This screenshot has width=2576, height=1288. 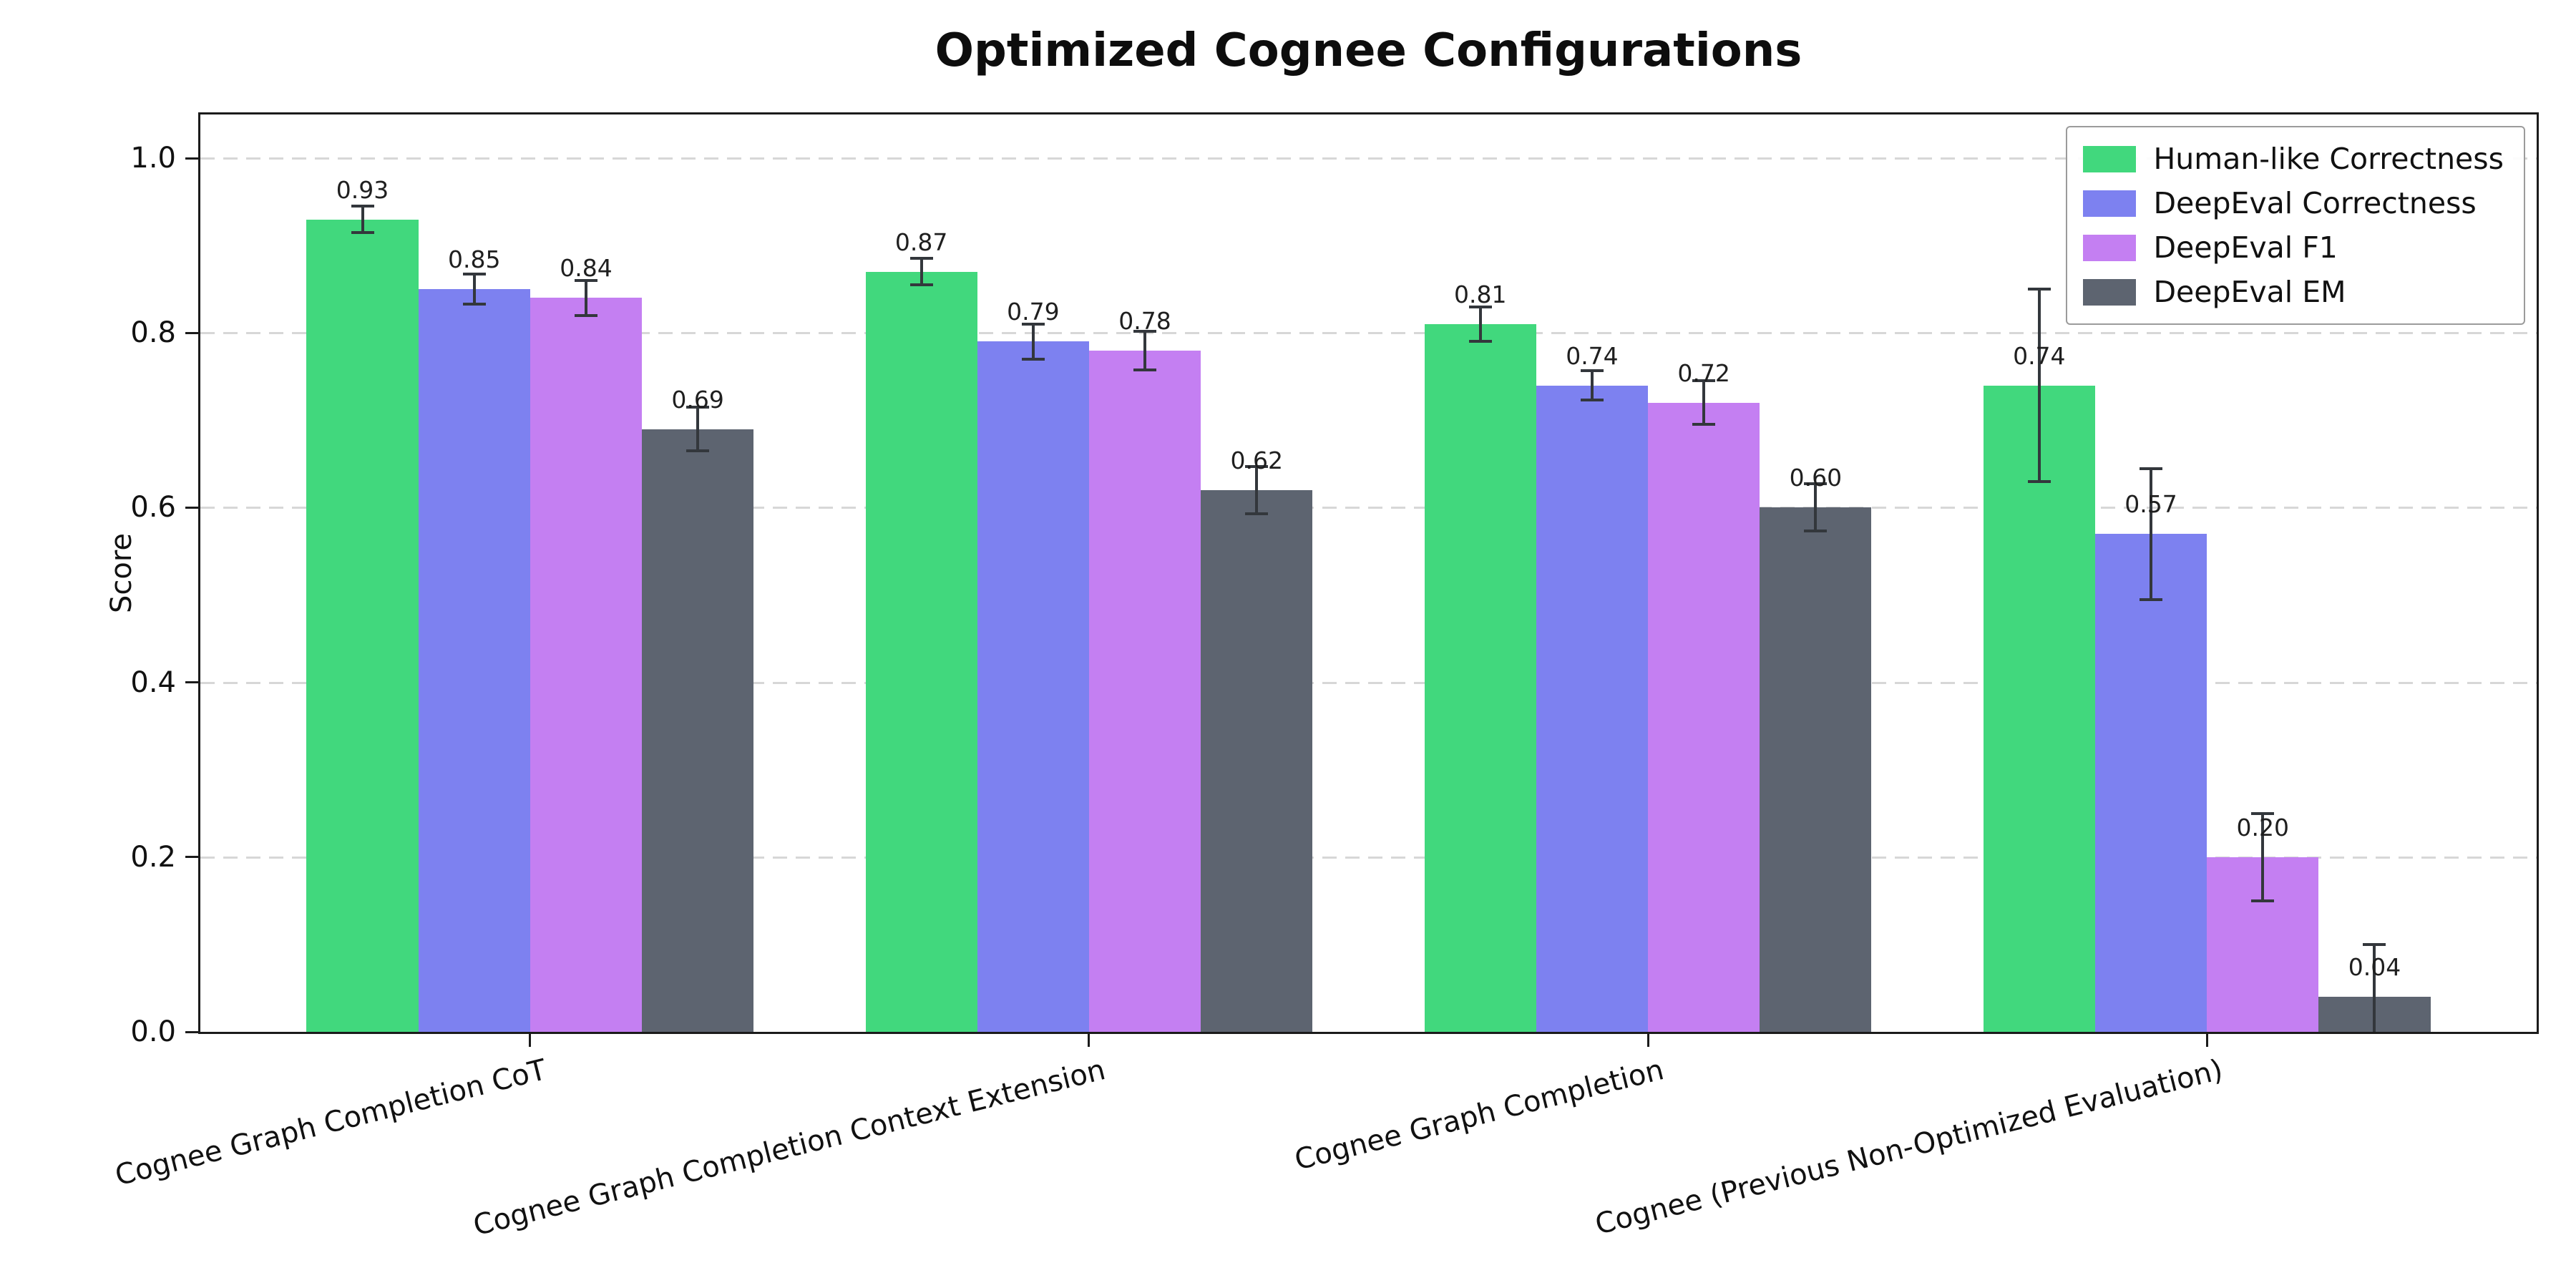 I want to click on bar-value-label: 0.72, so click(x=1703, y=372).